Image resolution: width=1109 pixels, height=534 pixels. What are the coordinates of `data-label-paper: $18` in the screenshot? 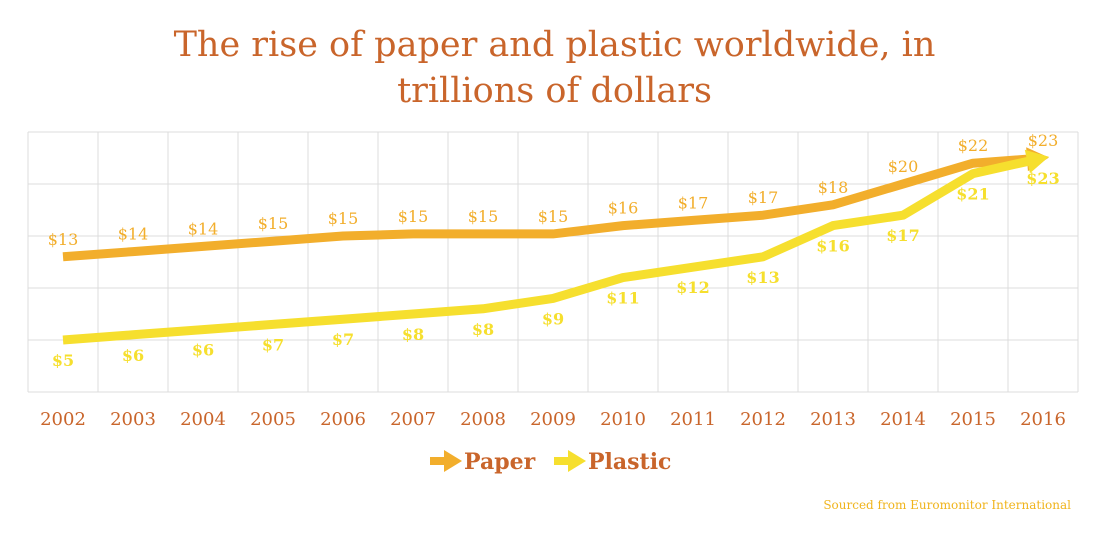 It's located at (833, 187).